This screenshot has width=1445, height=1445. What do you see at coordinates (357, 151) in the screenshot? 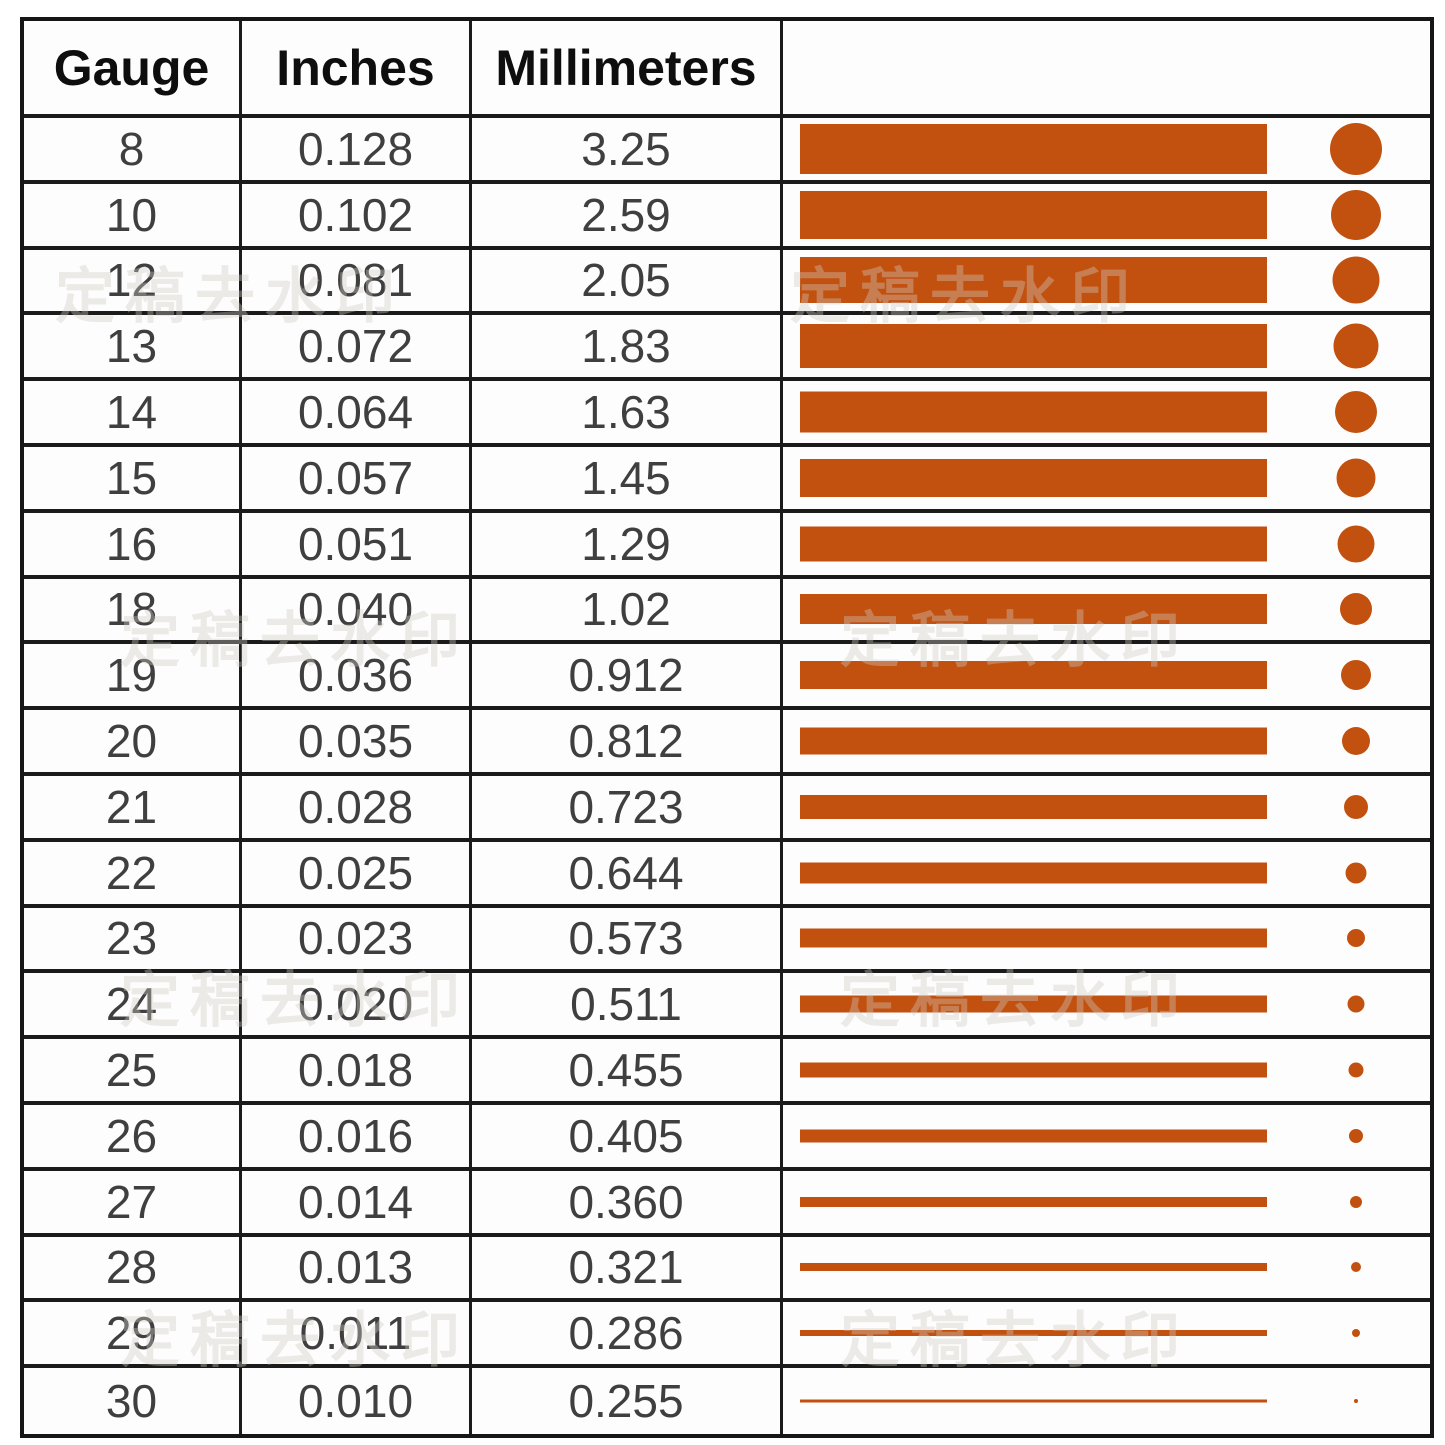
I see `inches-cell: 0.128` at bounding box center [357, 151].